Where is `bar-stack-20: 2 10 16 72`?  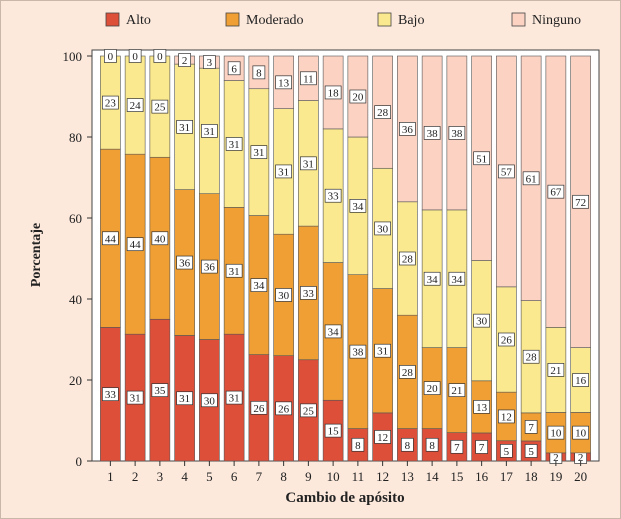
bar-stack-20: 2 10 16 72 is located at coordinates (580, 259).